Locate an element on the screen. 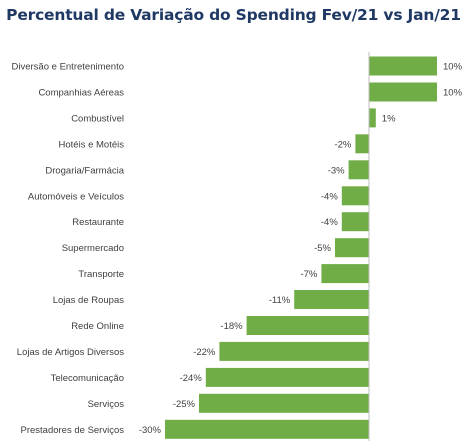 The image size is (467, 447). category-label-10: Rede Online is located at coordinates (97, 326).